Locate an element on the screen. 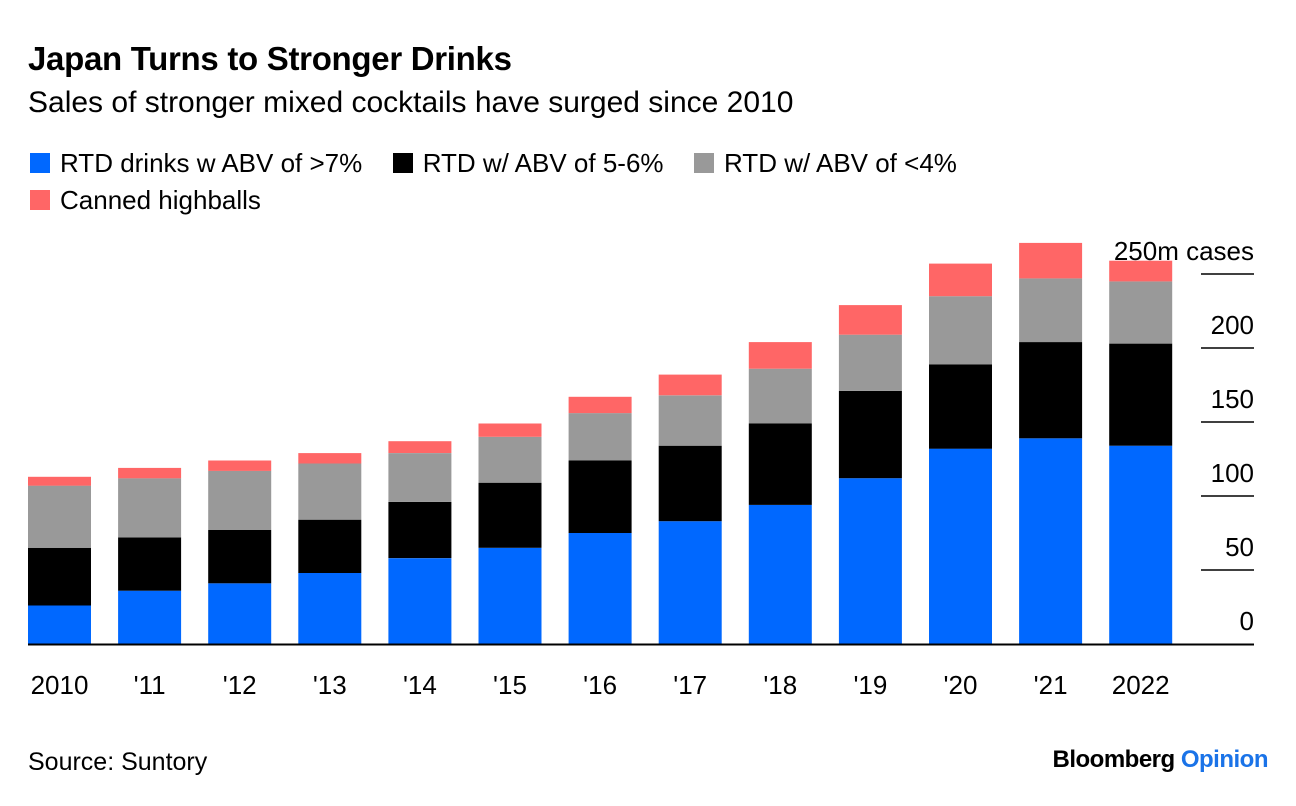 The image size is (1296, 806). legend-item-rtd-5-6: RTD w/ ABV of 5-6% is located at coordinates (528, 162).